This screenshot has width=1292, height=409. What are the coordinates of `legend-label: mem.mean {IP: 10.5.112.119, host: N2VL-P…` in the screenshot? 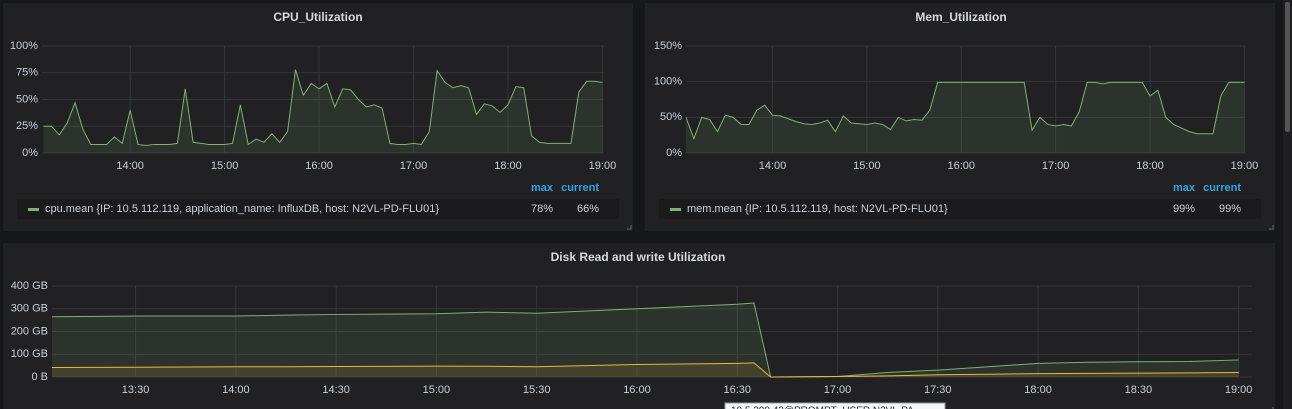 It's located at (817, 209).